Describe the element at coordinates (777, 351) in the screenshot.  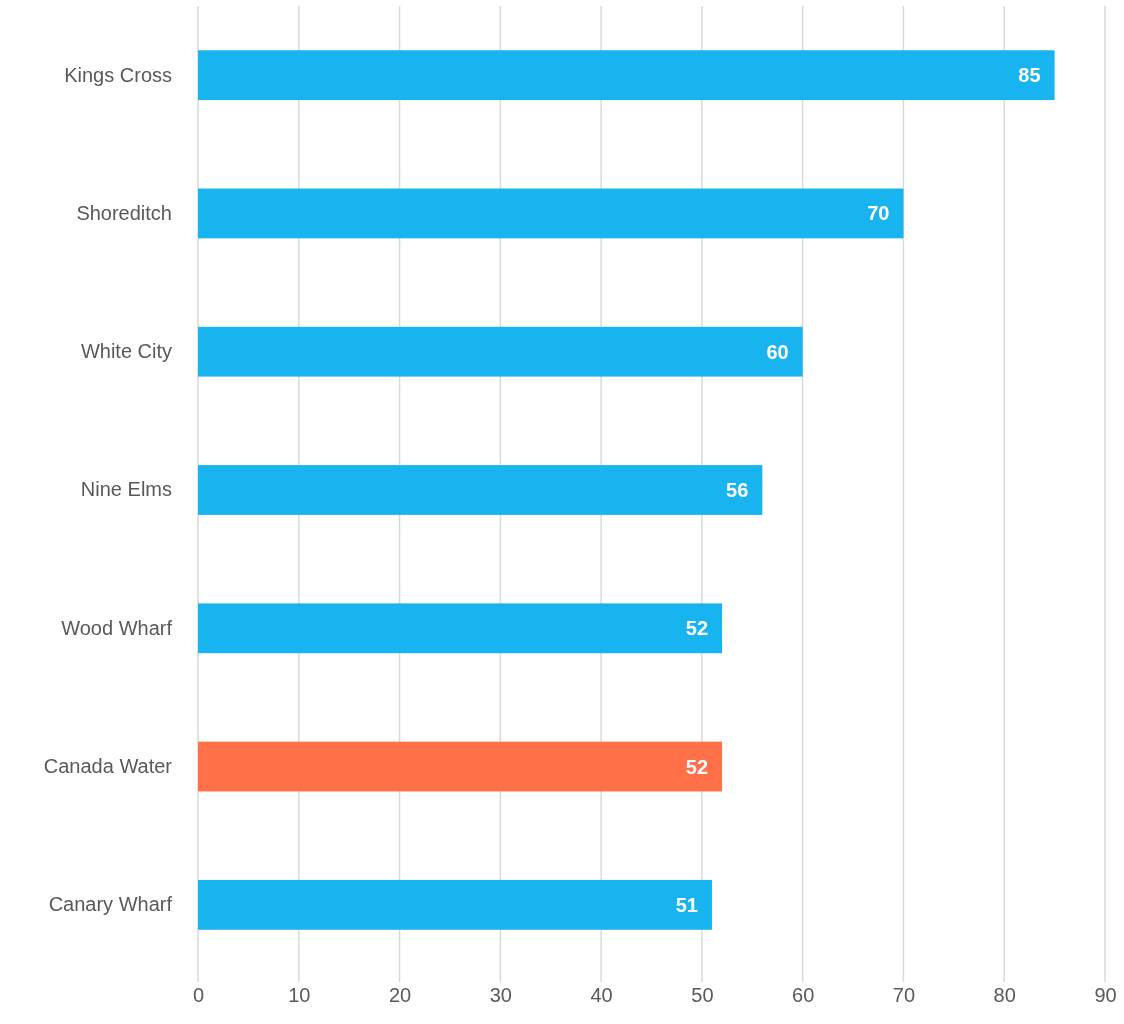
I see `data-label: 60` at that location.